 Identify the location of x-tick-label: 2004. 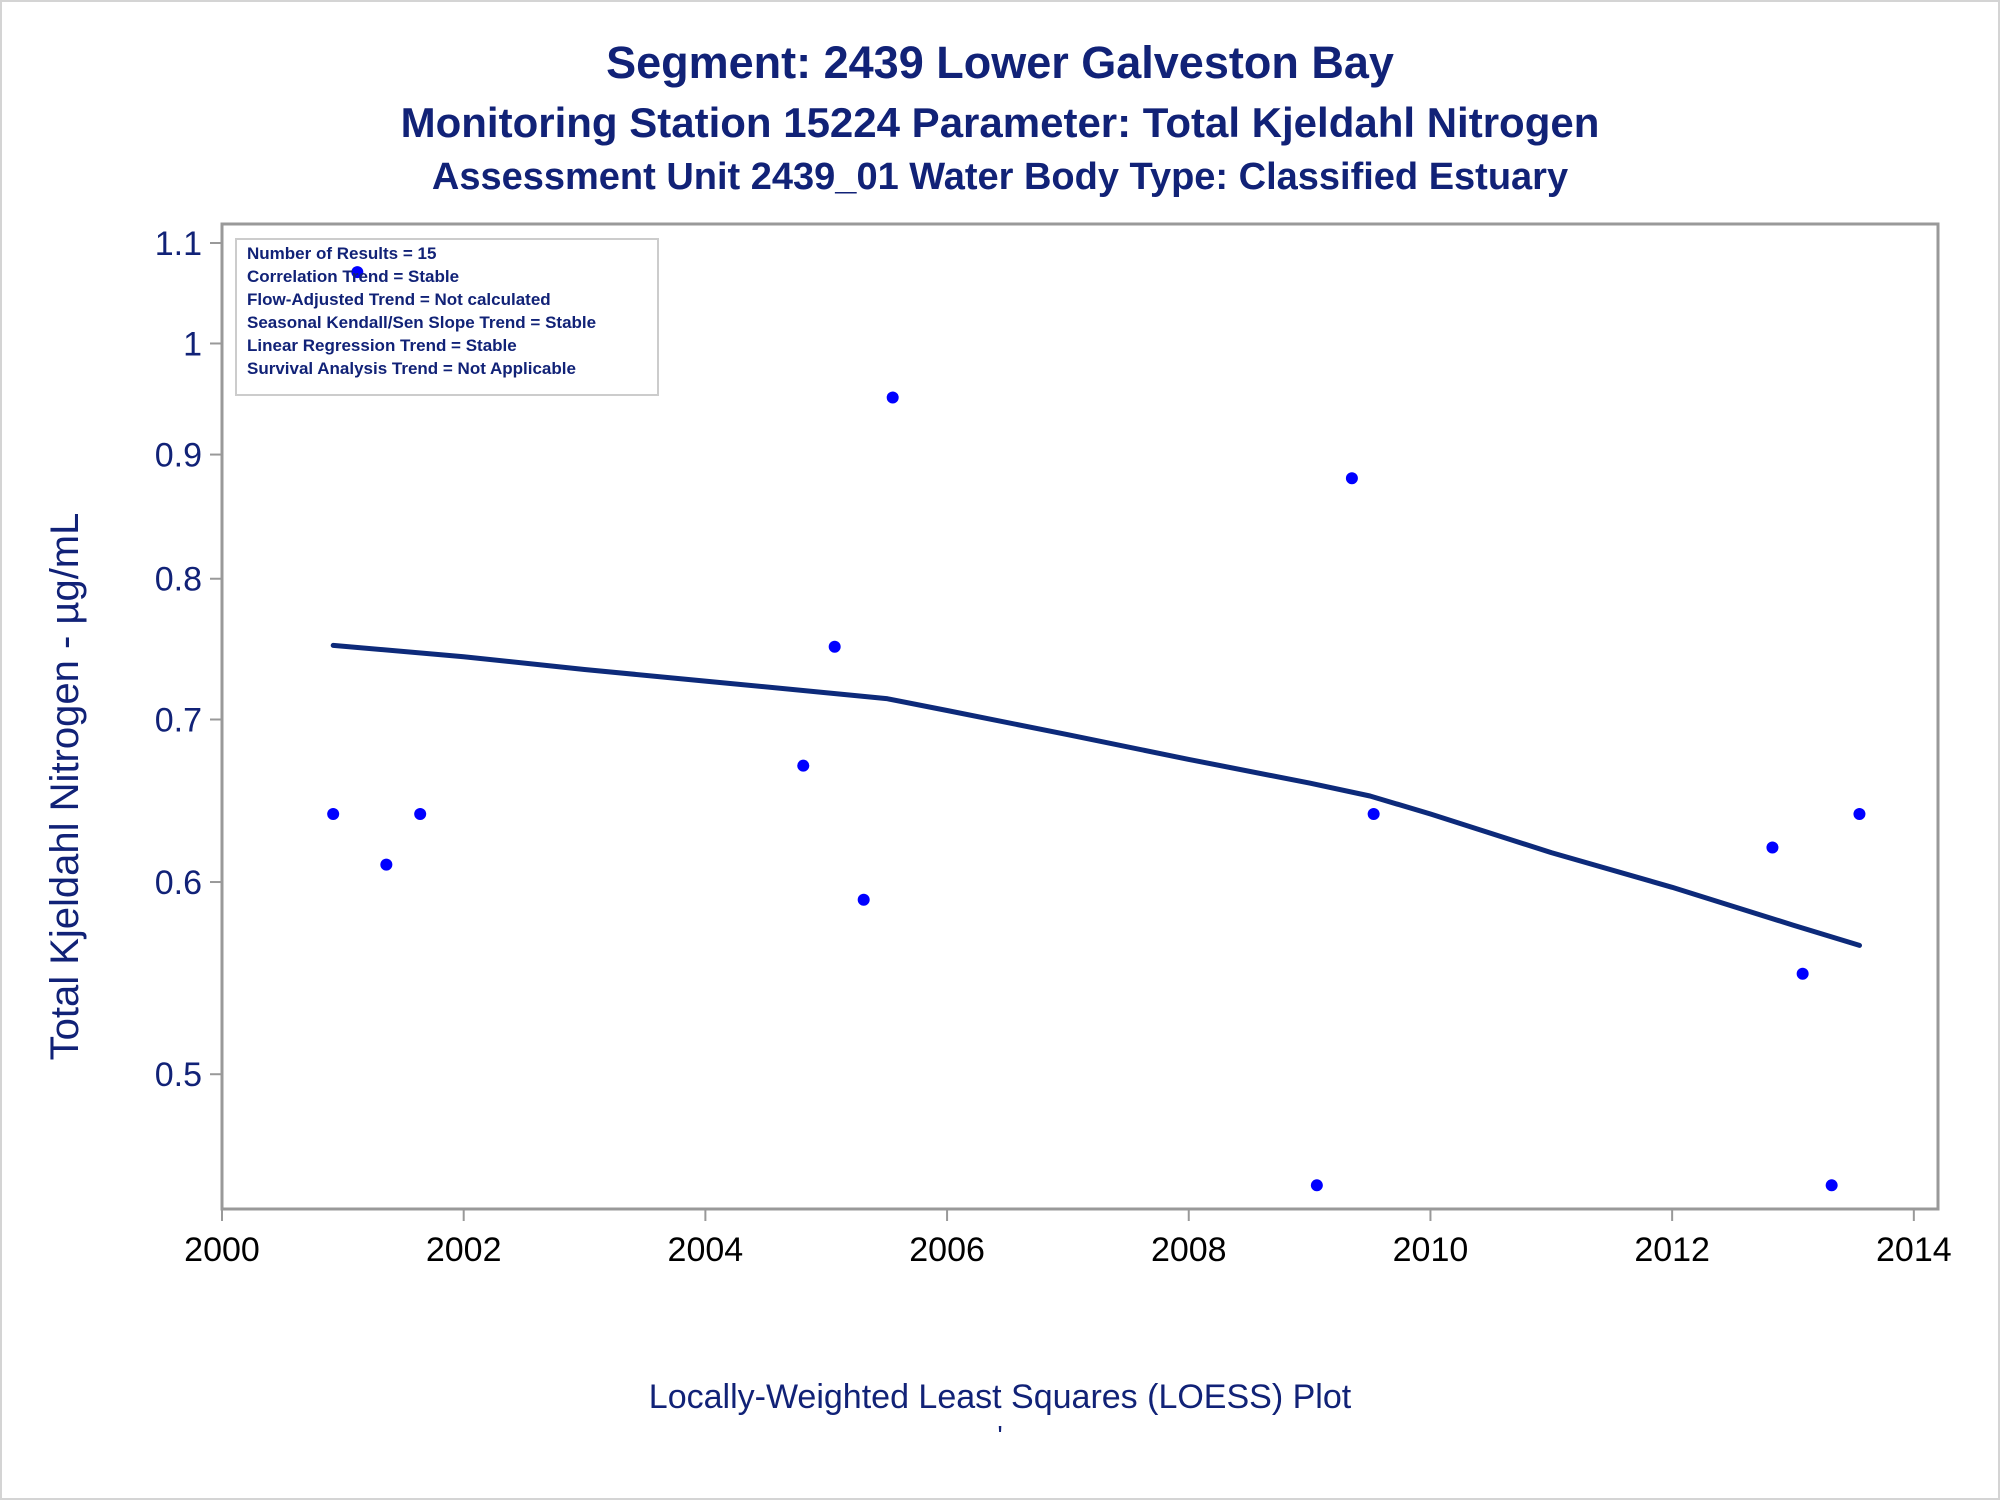
(706, 1250).